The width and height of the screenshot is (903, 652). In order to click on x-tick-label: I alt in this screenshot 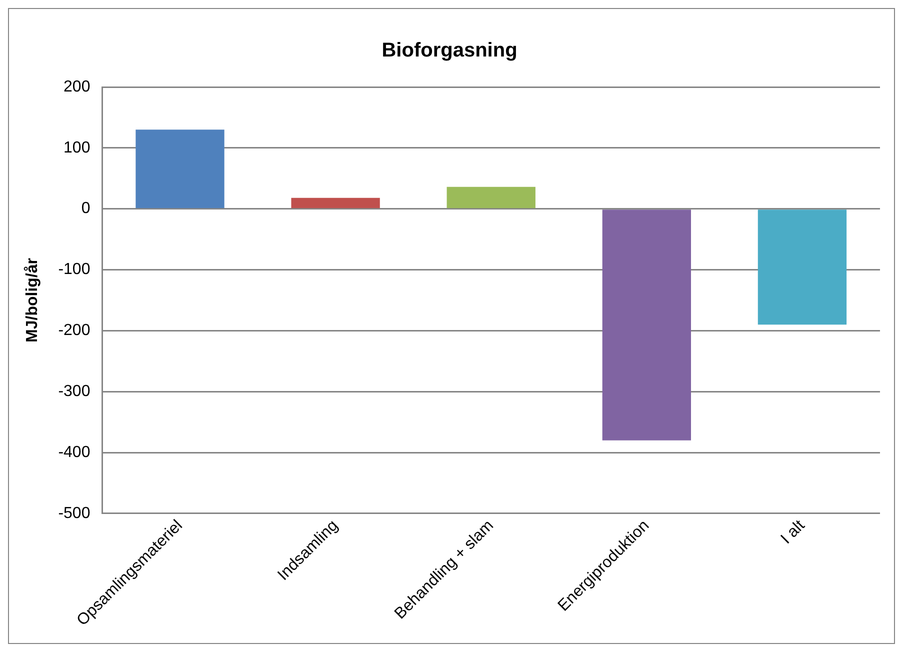, I will do `click(793, 532)`.